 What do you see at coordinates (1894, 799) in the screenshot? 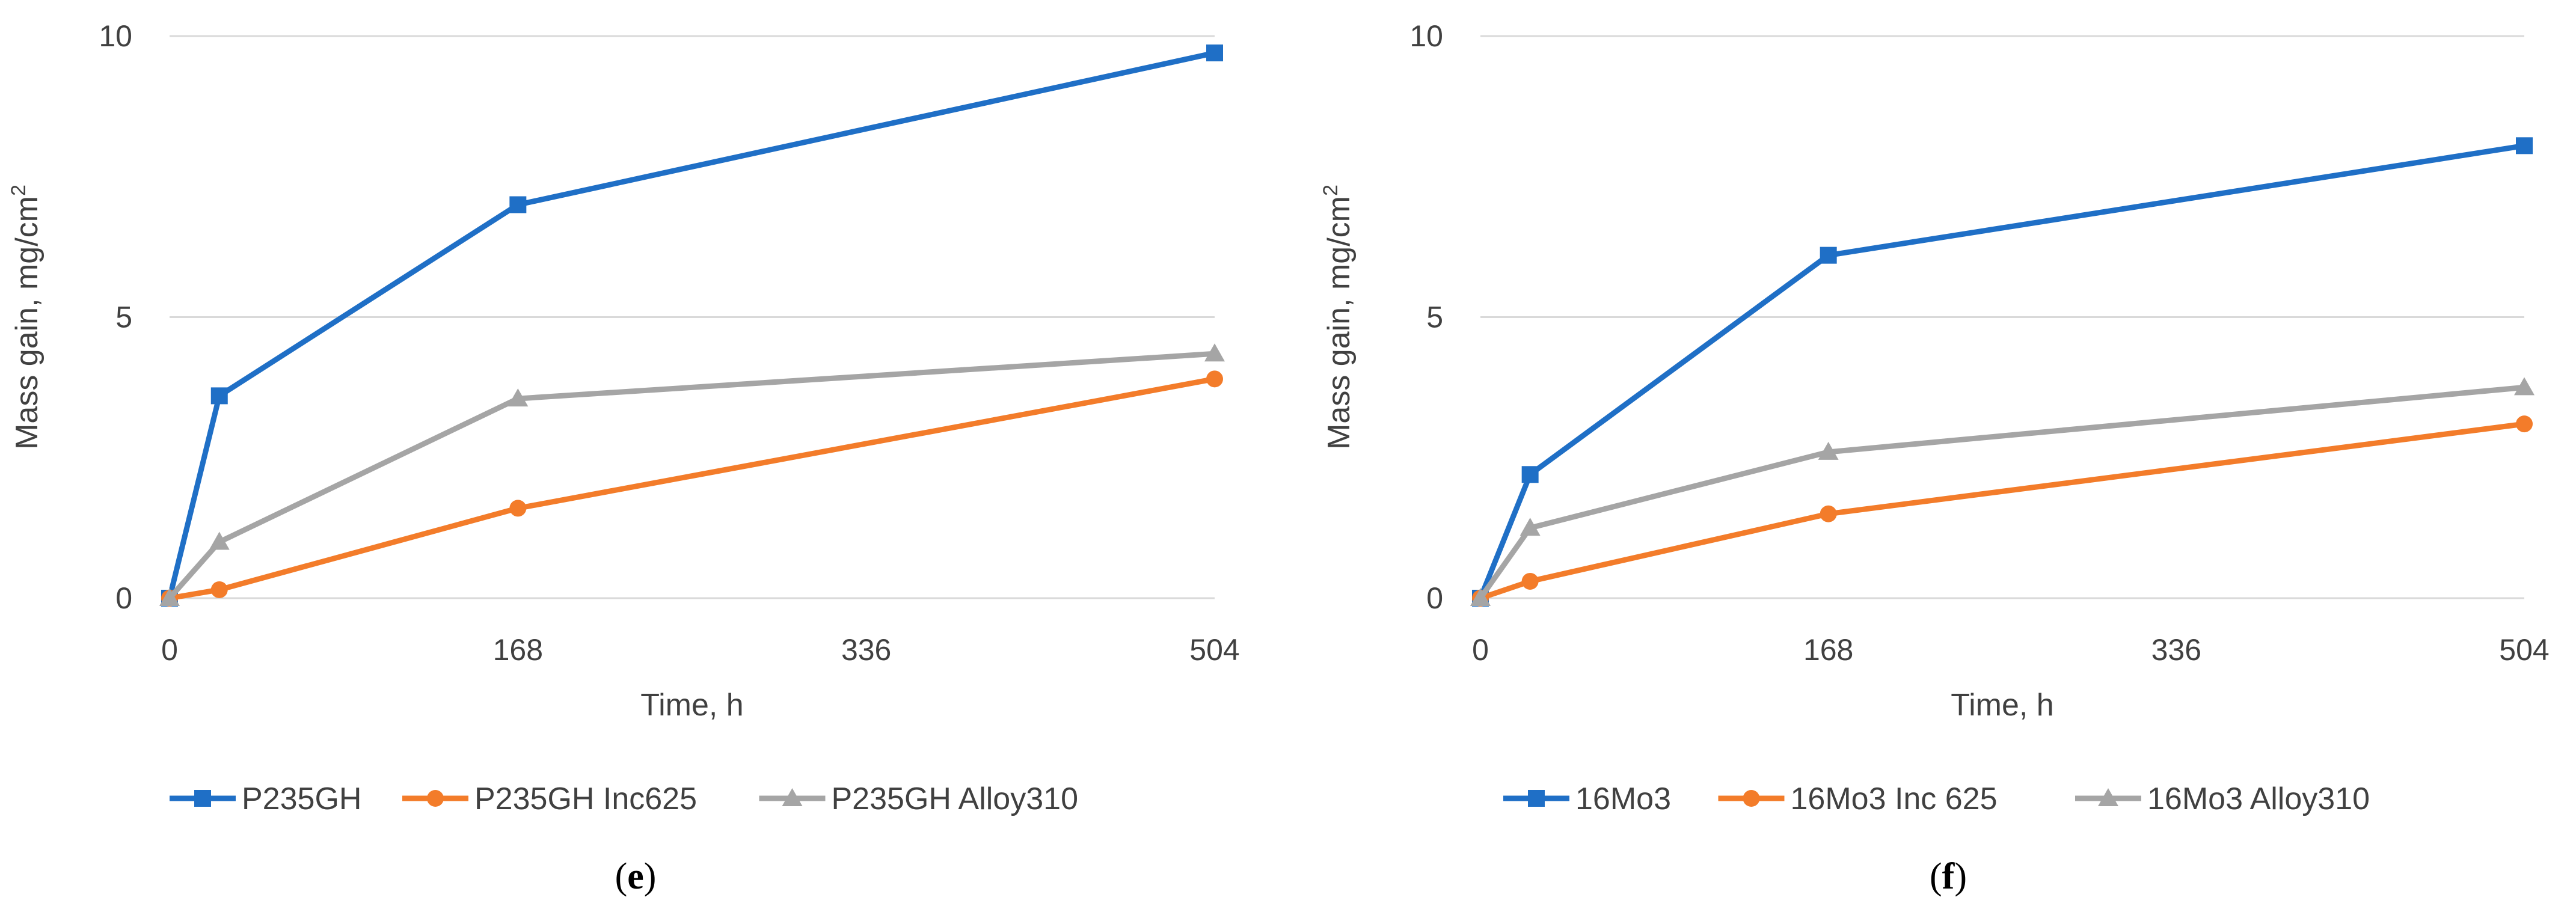
I see `legend-label: 16Mo3 Inc 625` at bounding box center [1894, 799].